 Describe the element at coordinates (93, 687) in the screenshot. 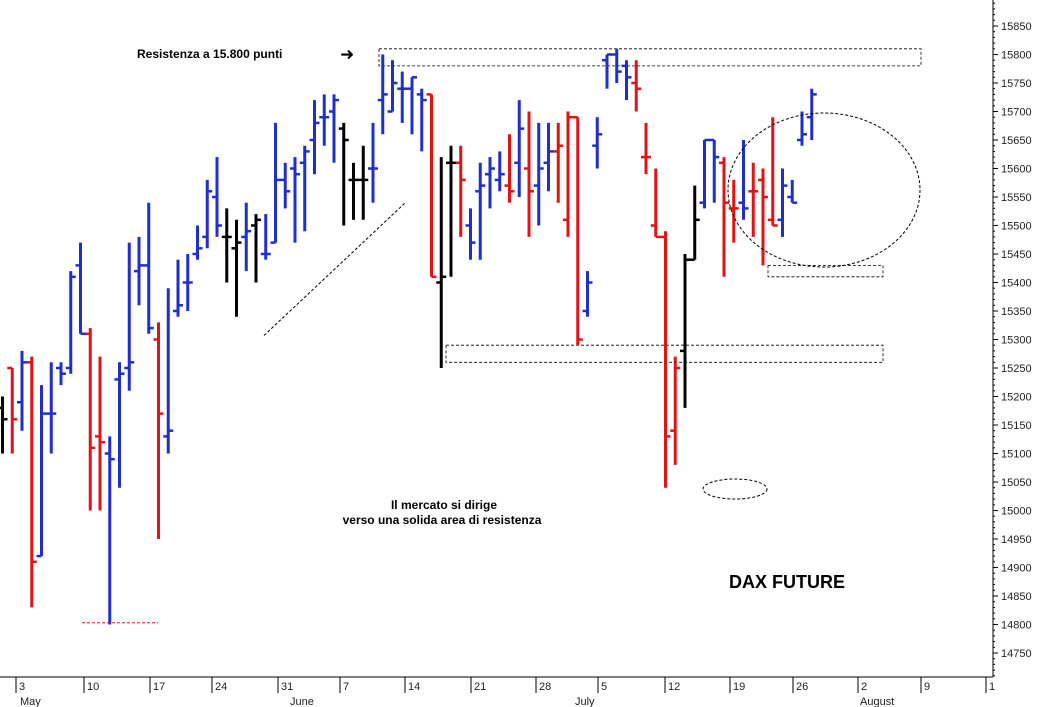

I see `x-tick-label: 10` at that location.